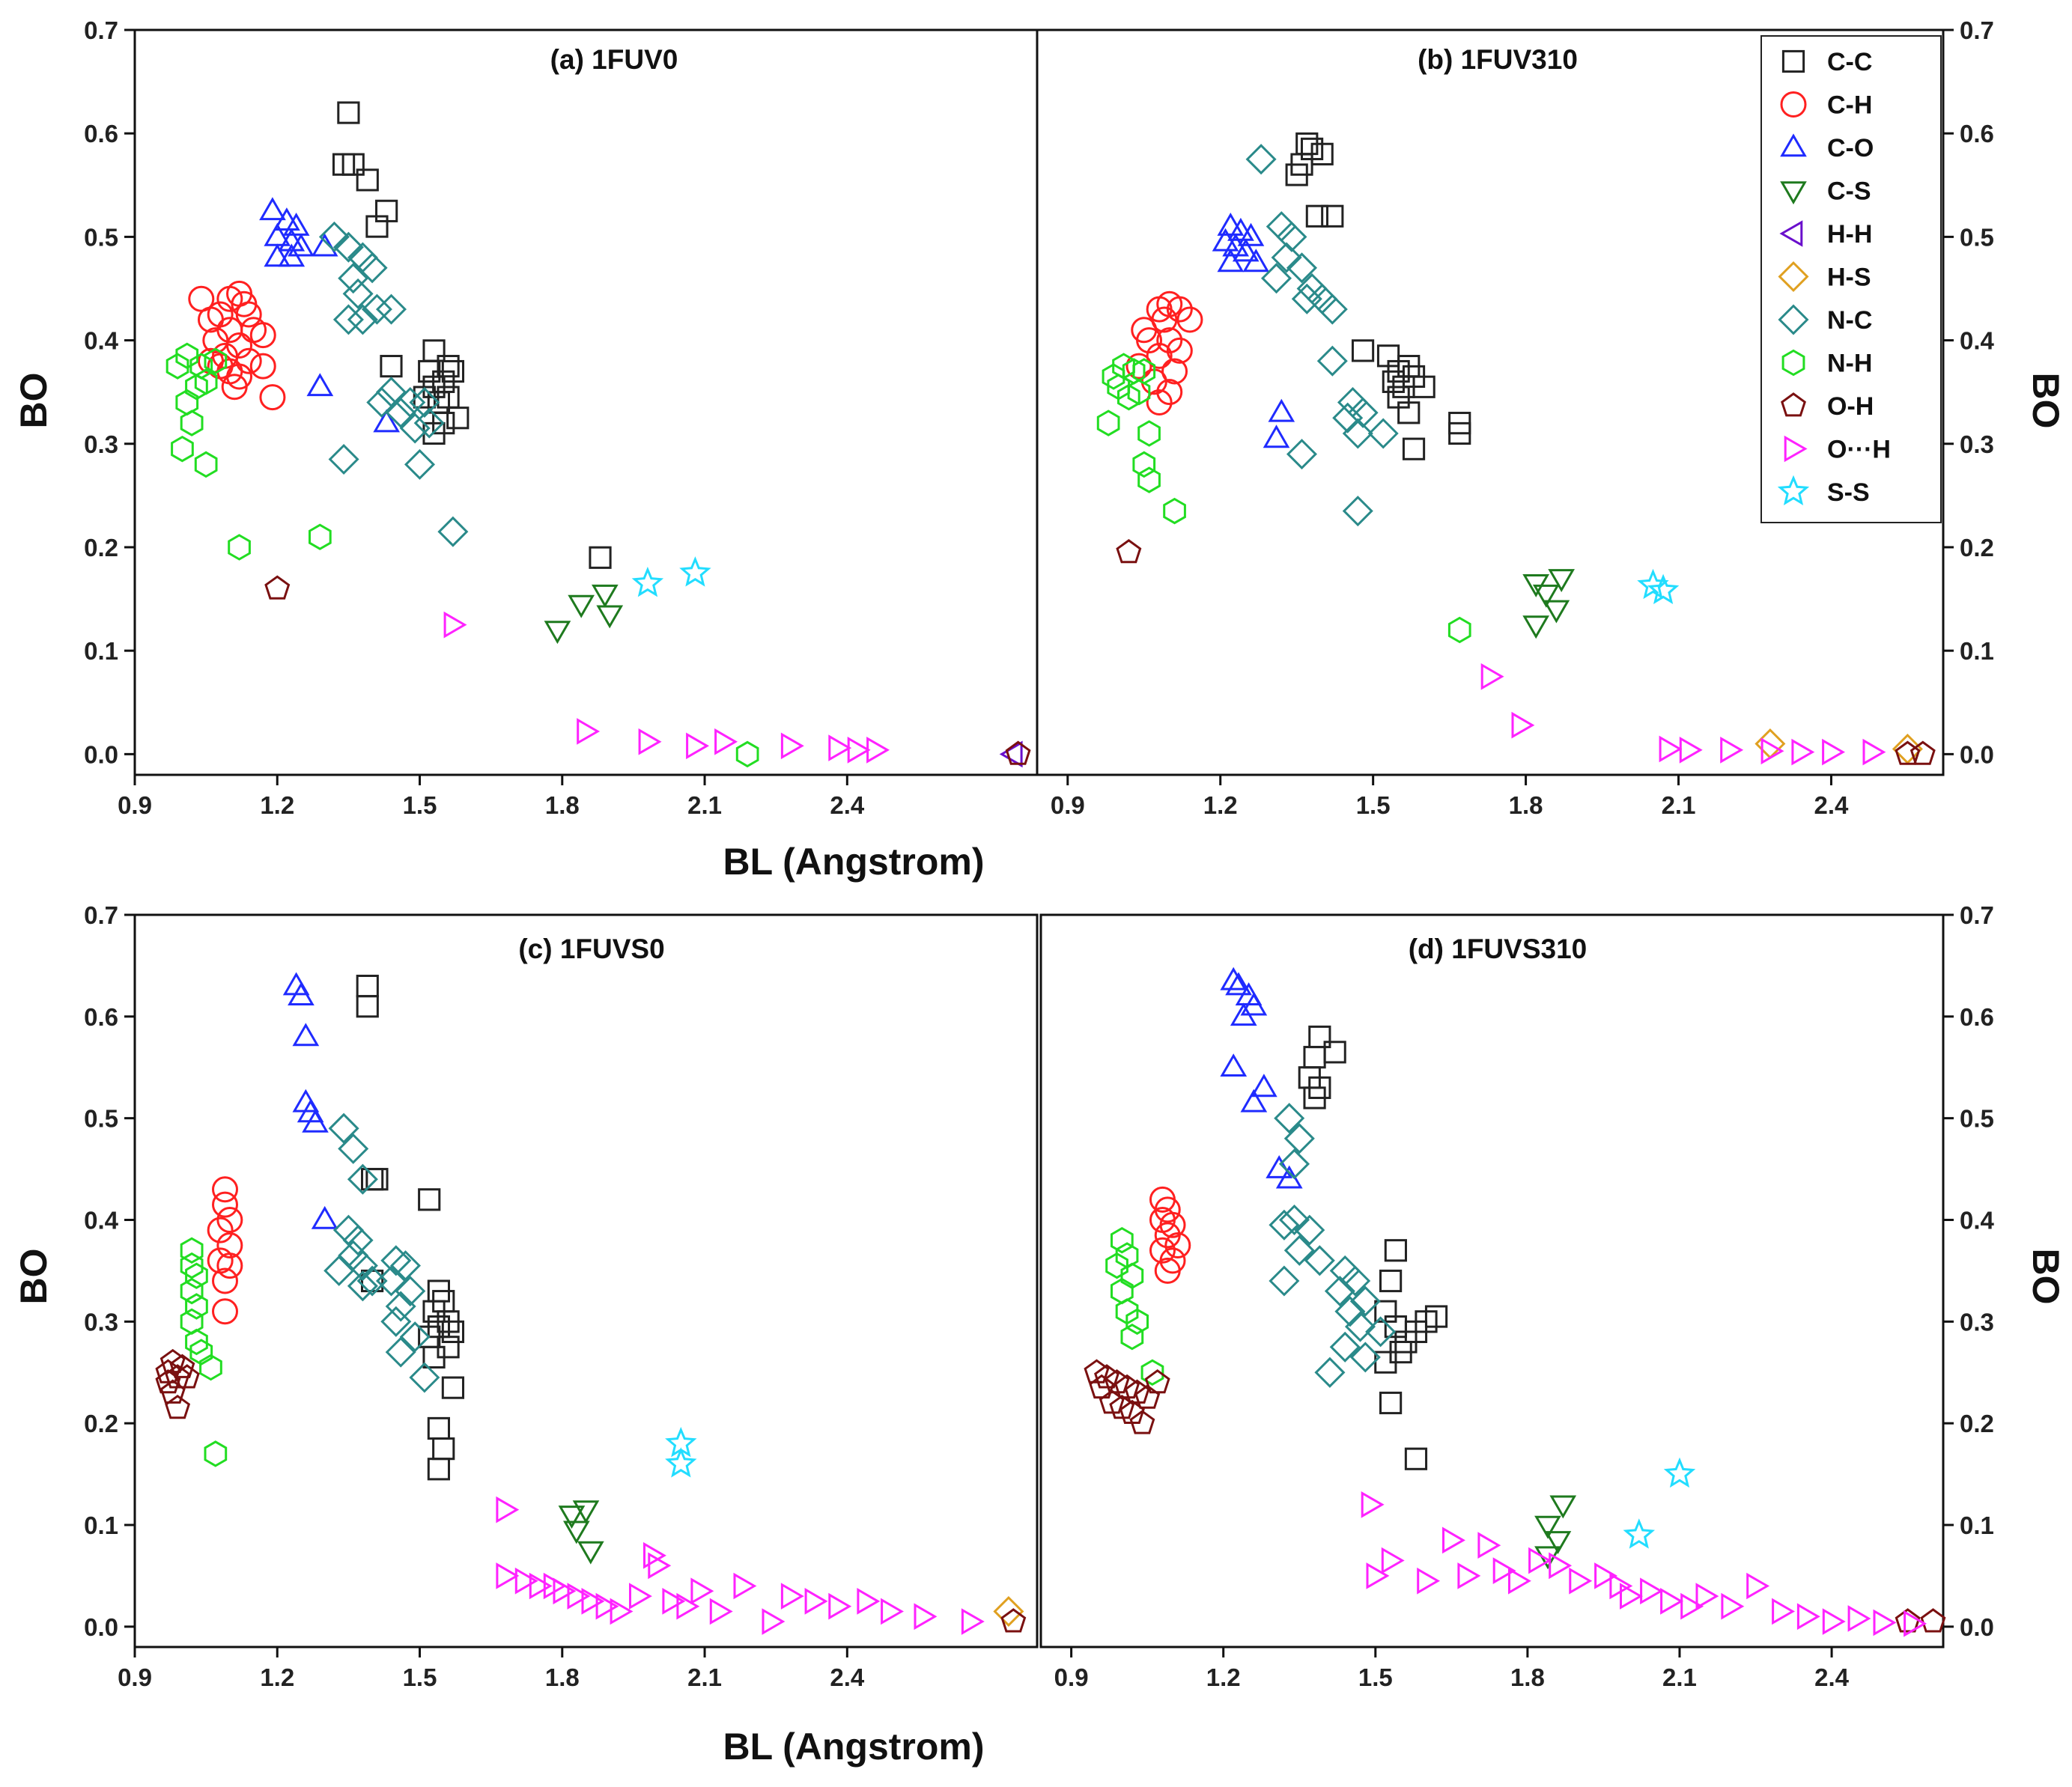  I want to click on point-h-h, so click(1011, 754).